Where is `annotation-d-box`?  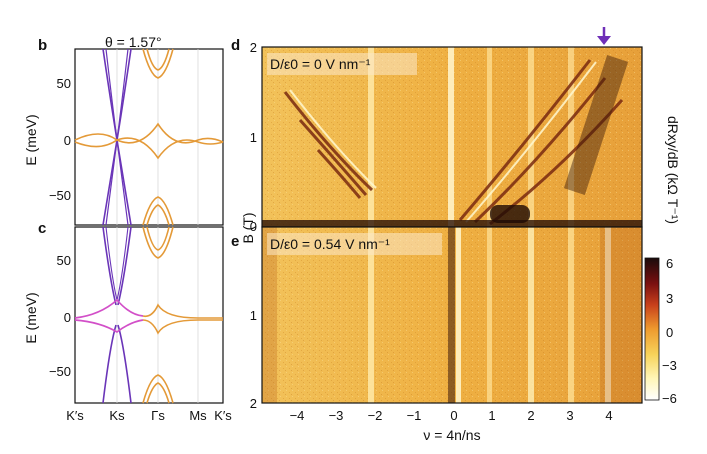
annotation-d-box is located at coordinates (342, 64).